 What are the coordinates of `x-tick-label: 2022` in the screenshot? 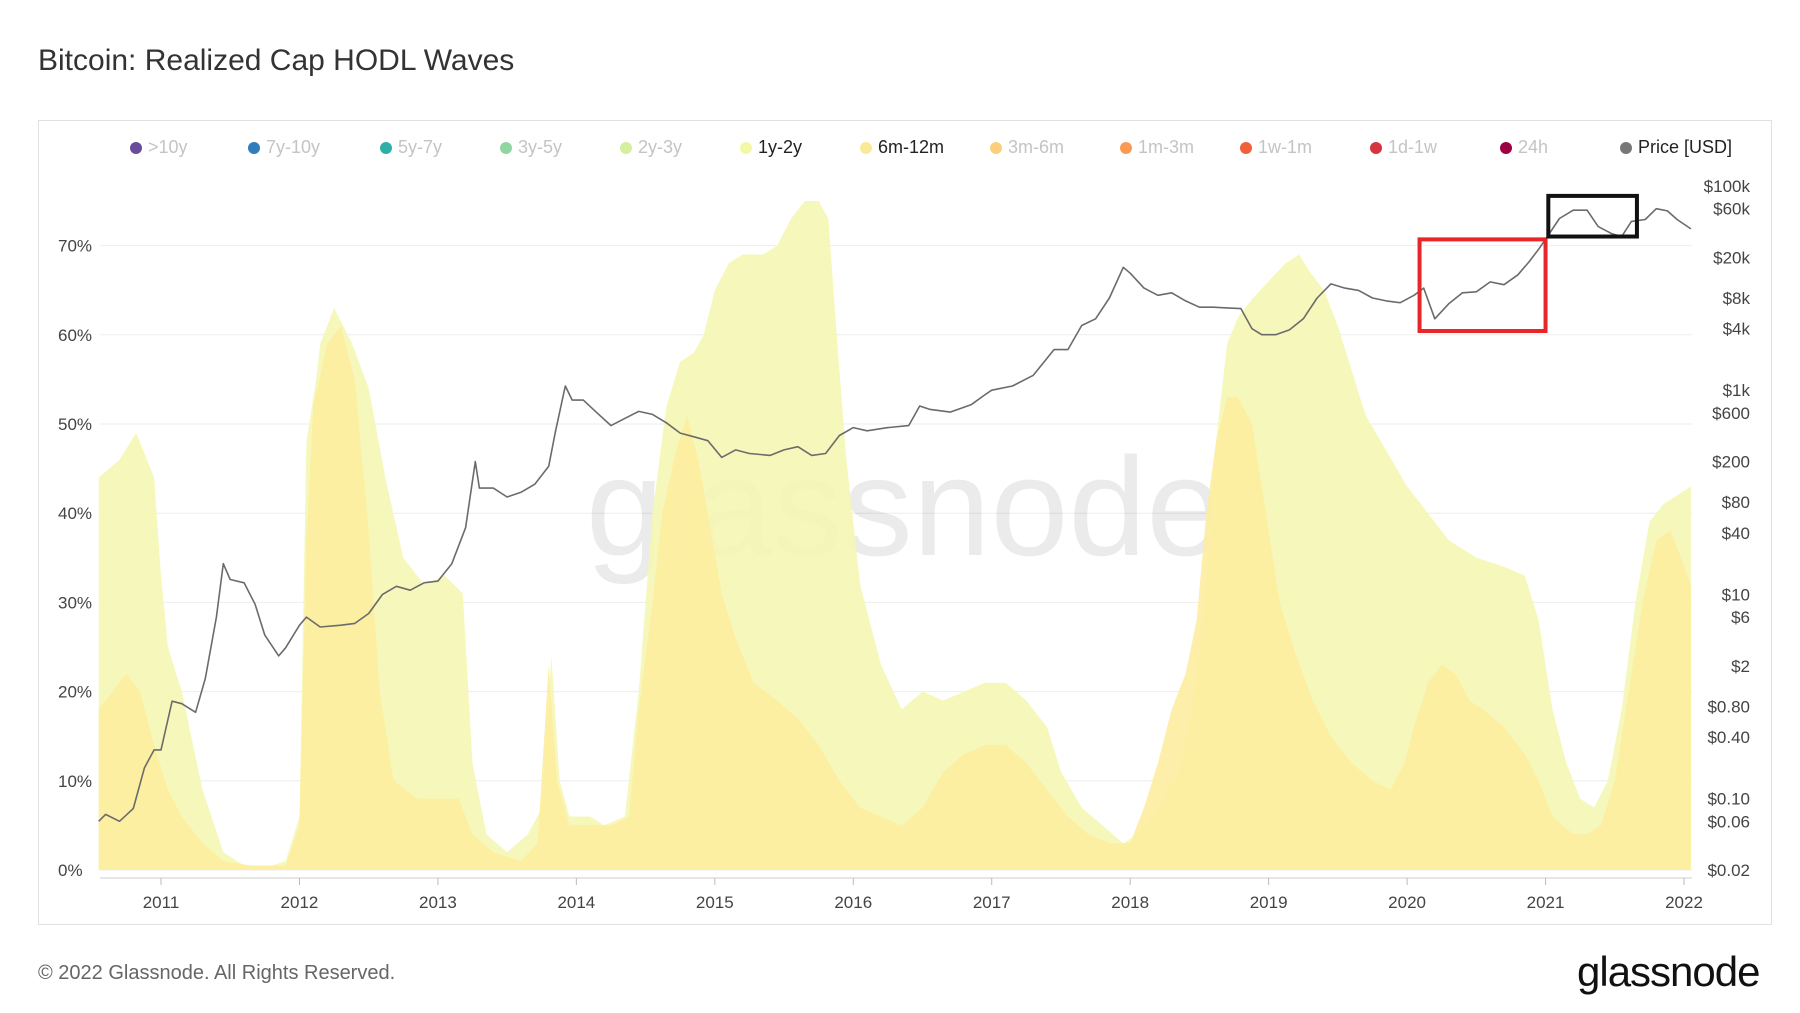 It's located at (1684, 902).